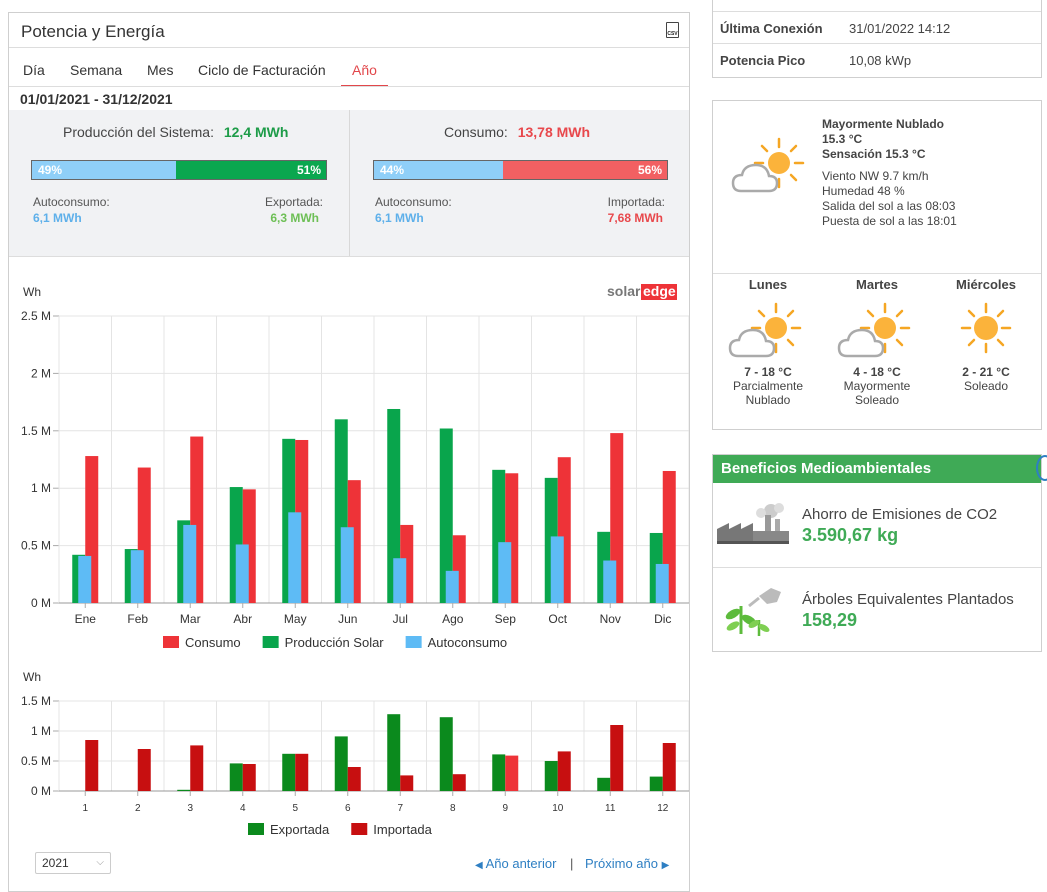 The width and height of the screenshot is (1047, 892). I want to click on date-range: 01/01/2021 - 31/12/2021, so click(96, 99).